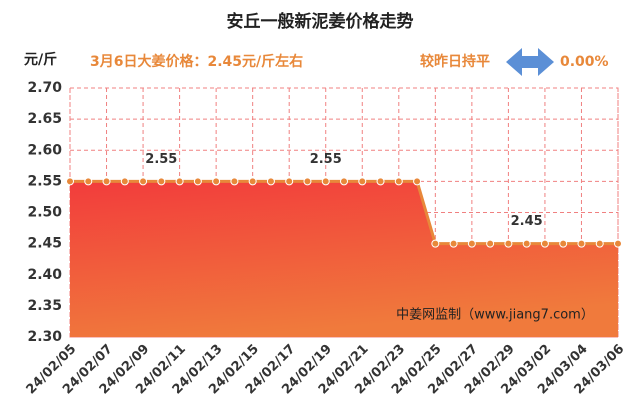 This screenshot has height=420, width=640. I want to click on y-tick-label: 2.70, so click(44, 88).